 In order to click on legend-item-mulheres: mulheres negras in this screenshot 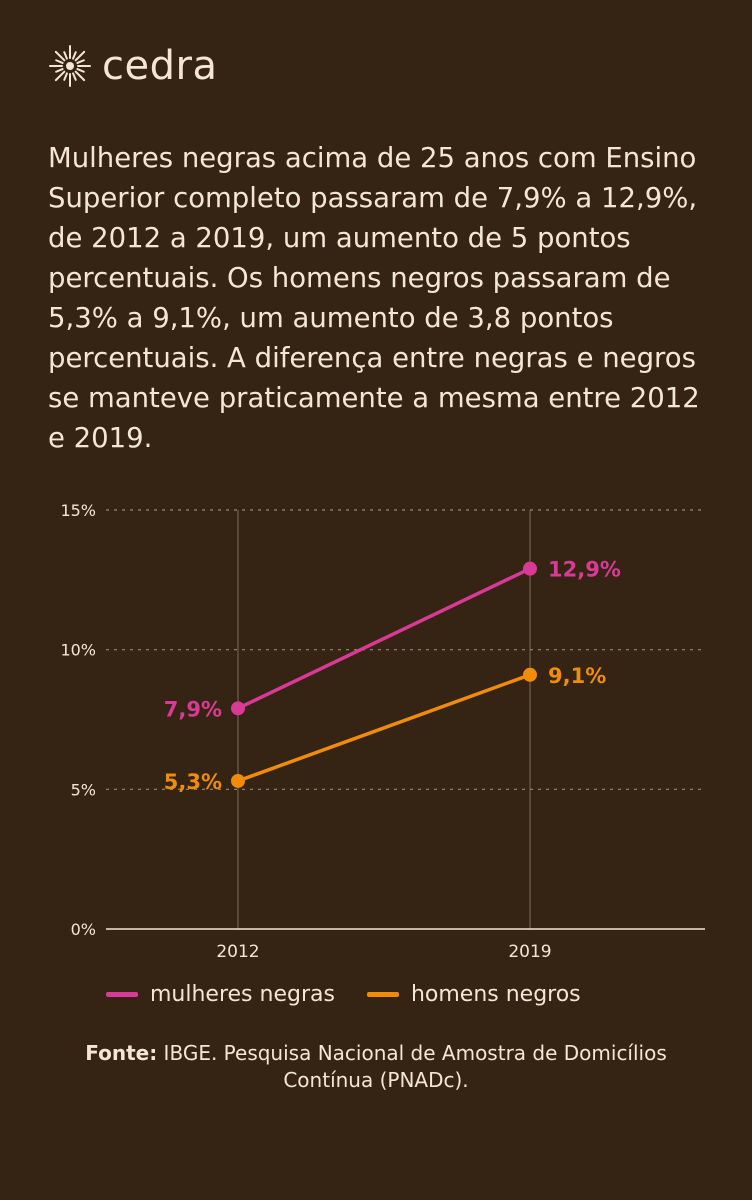, I will do `click(220, 994)`.